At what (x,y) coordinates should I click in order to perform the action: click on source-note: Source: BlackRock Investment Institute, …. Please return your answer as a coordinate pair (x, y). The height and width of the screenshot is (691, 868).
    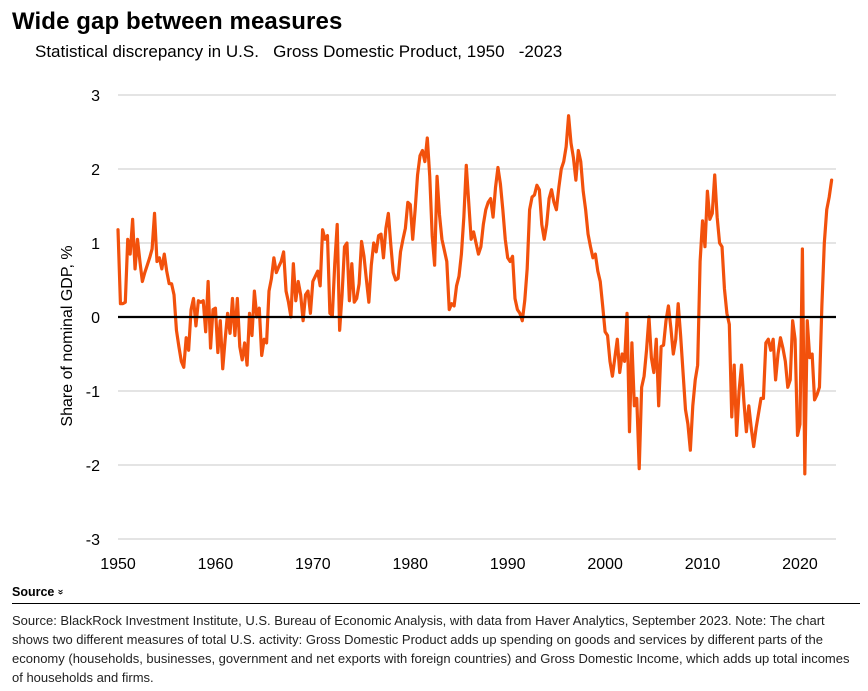
    Looking at the image, I should click on (431, 649).